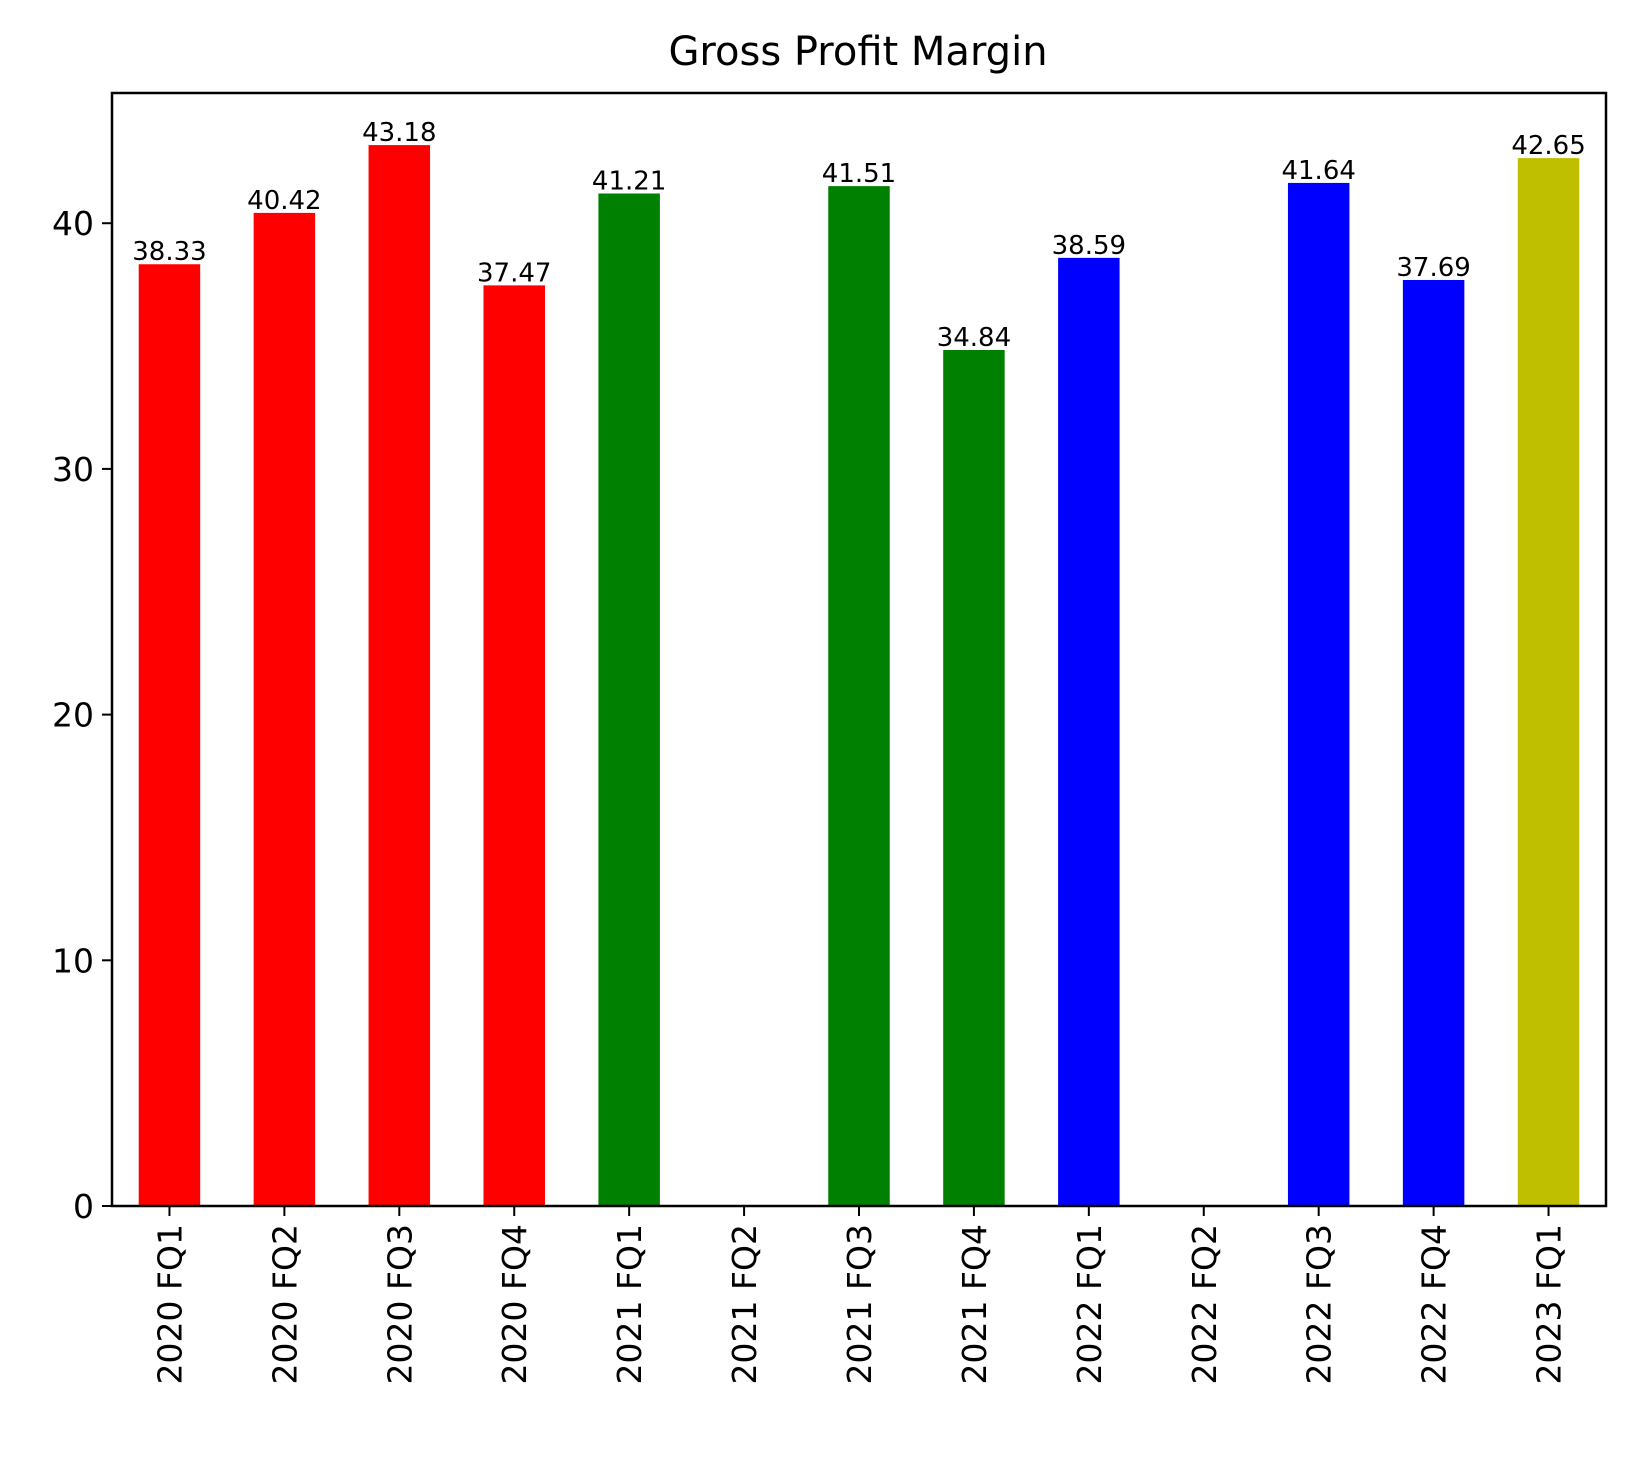  What do you see at coordinates (974, 1304) in the screenshot?
I see `x-tick-label: 2021 FQ4` at bounding box center [974, 1304].